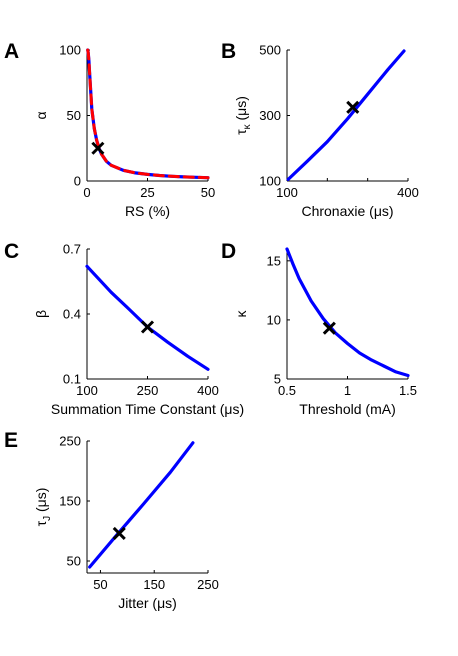 This screenshot has width=458, height=656. I want to click on x-axis-label-e: Jitter (μs), so click(147, 603).